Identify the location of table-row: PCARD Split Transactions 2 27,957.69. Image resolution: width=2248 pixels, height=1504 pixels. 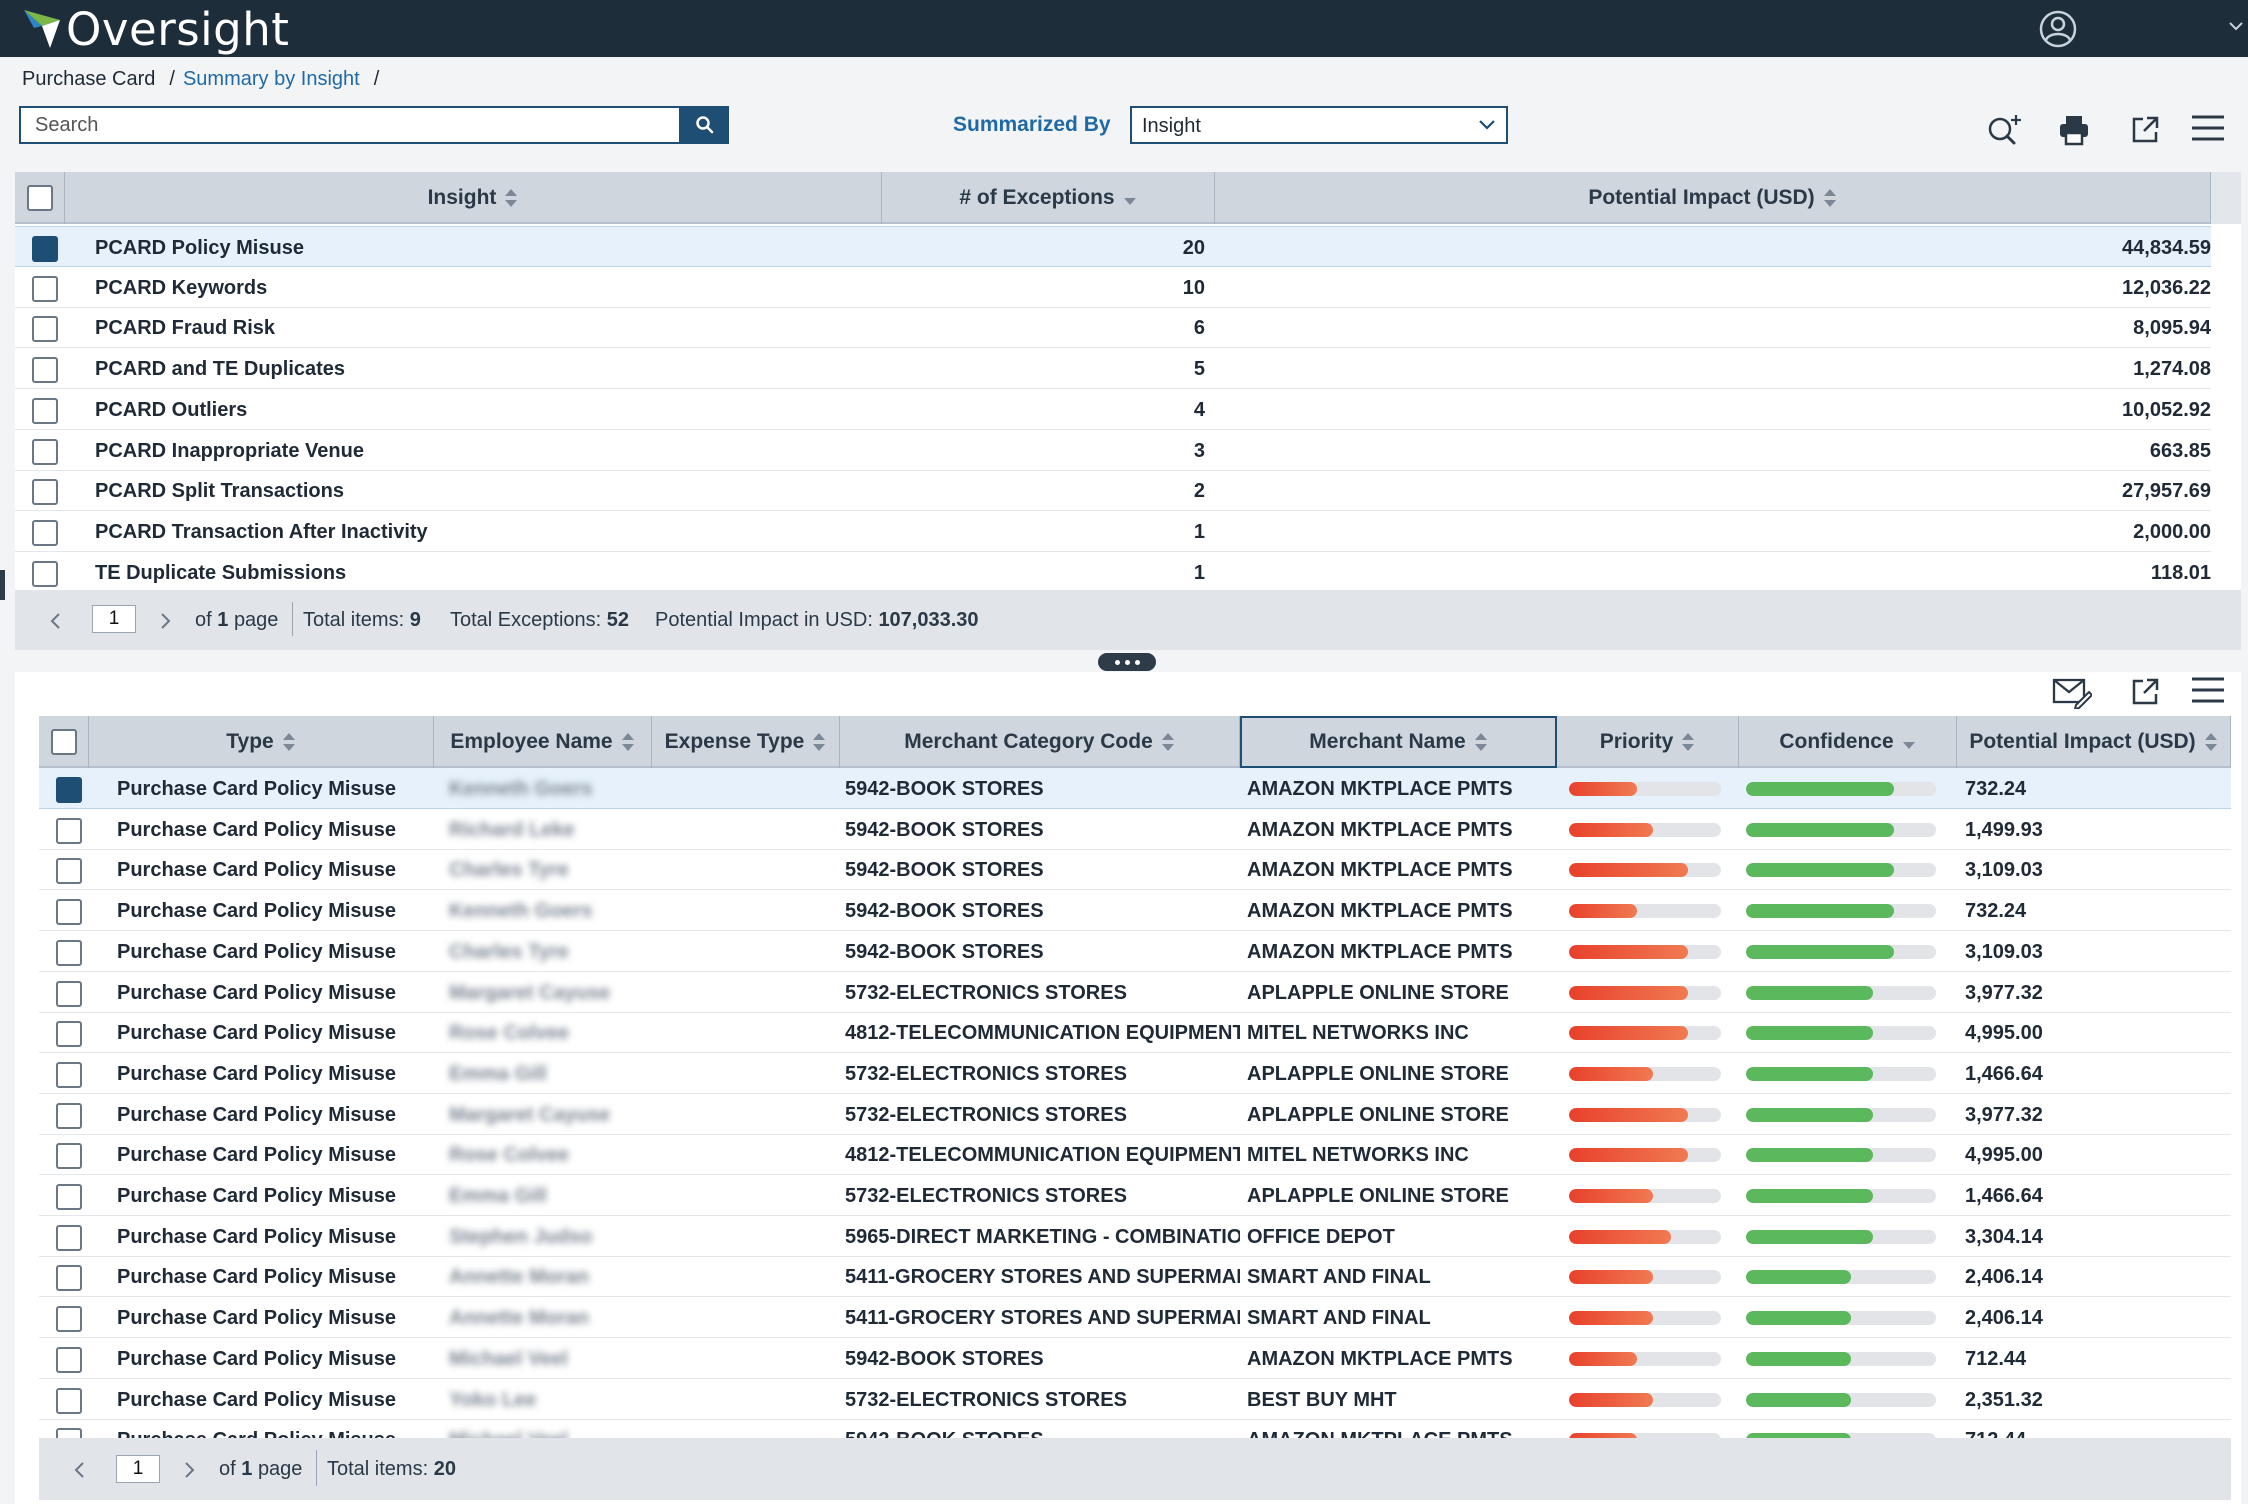
(1113, 491).